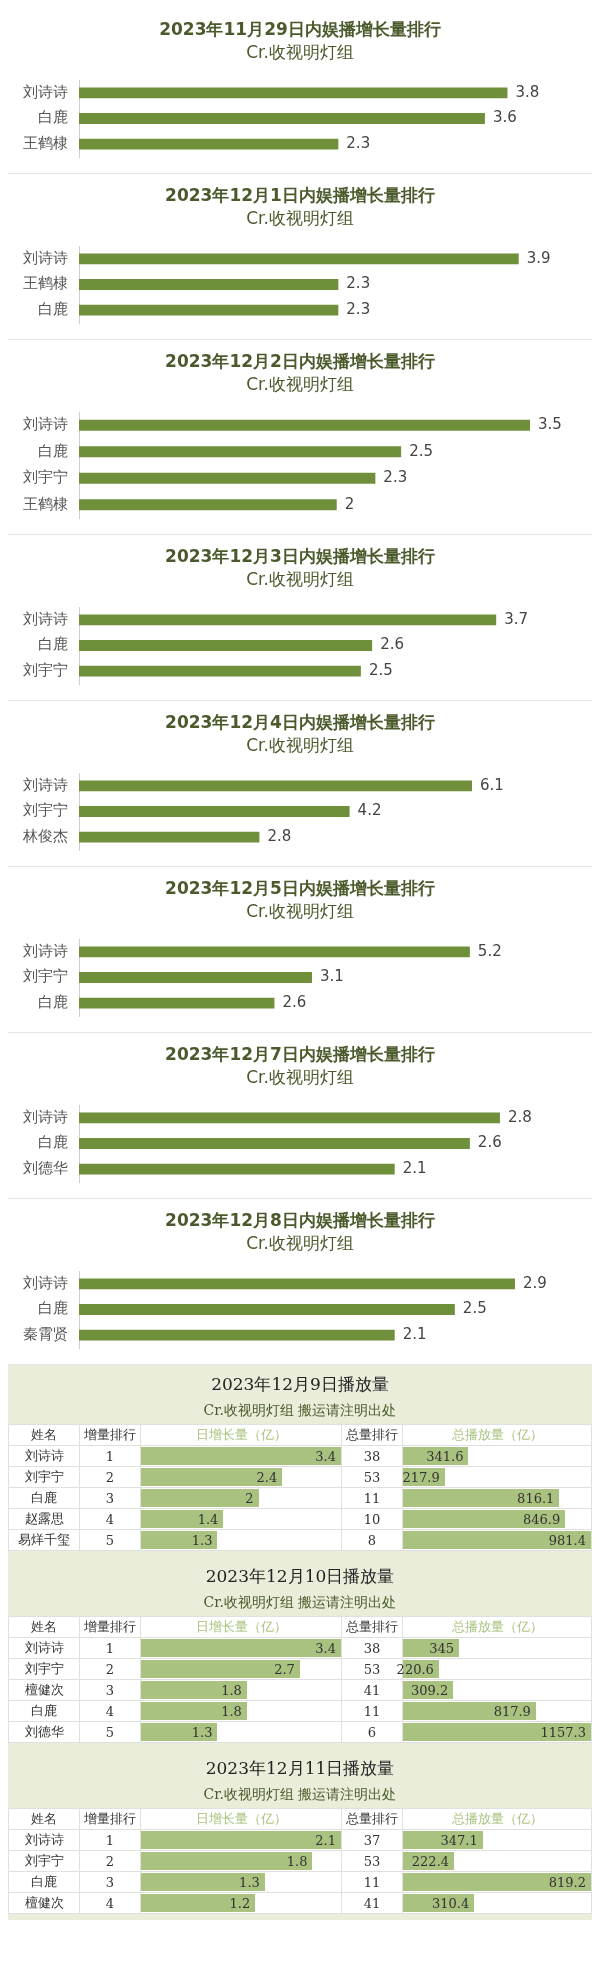 Image resolution: width=600 pixels, height=1966 pixels. I want to click on data-label: 222.4, so click(430, 1861).